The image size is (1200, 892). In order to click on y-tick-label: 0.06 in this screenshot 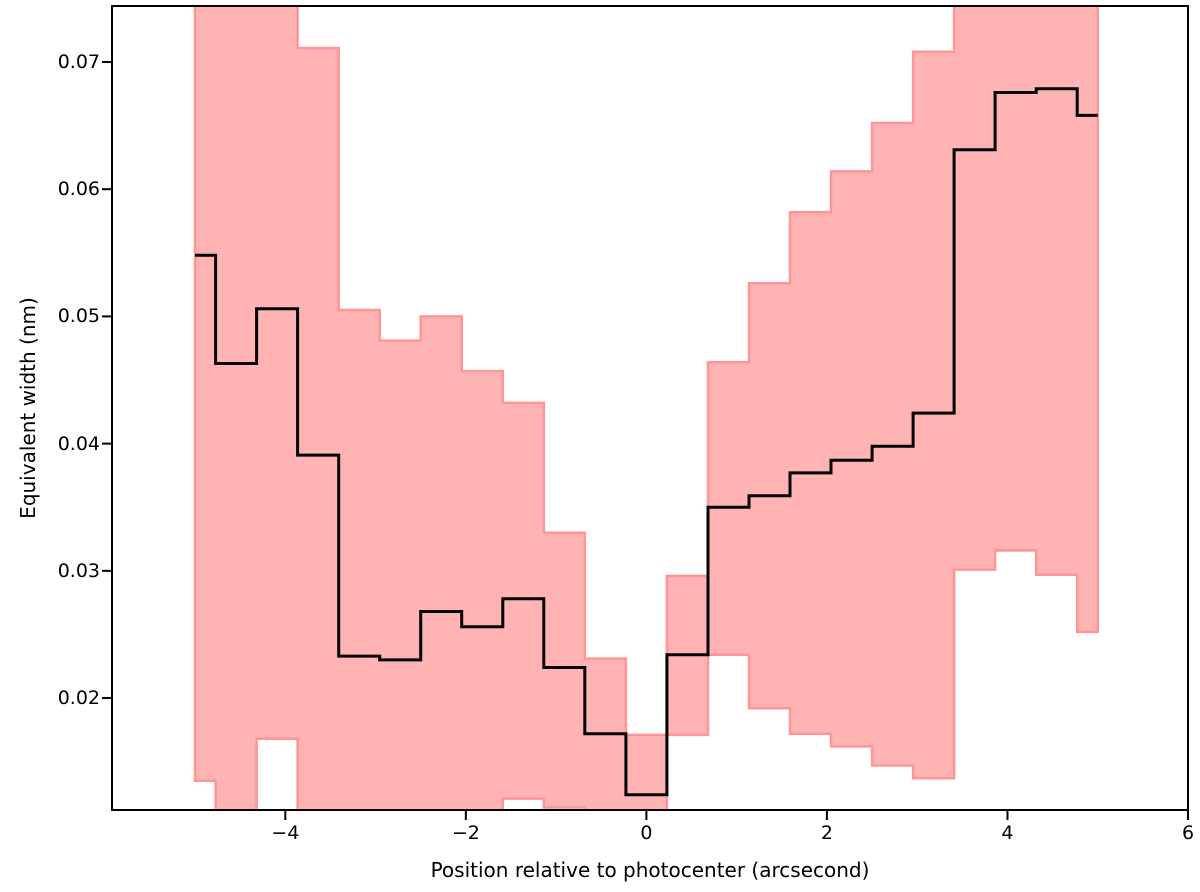, I will do `click(78, 189)`.